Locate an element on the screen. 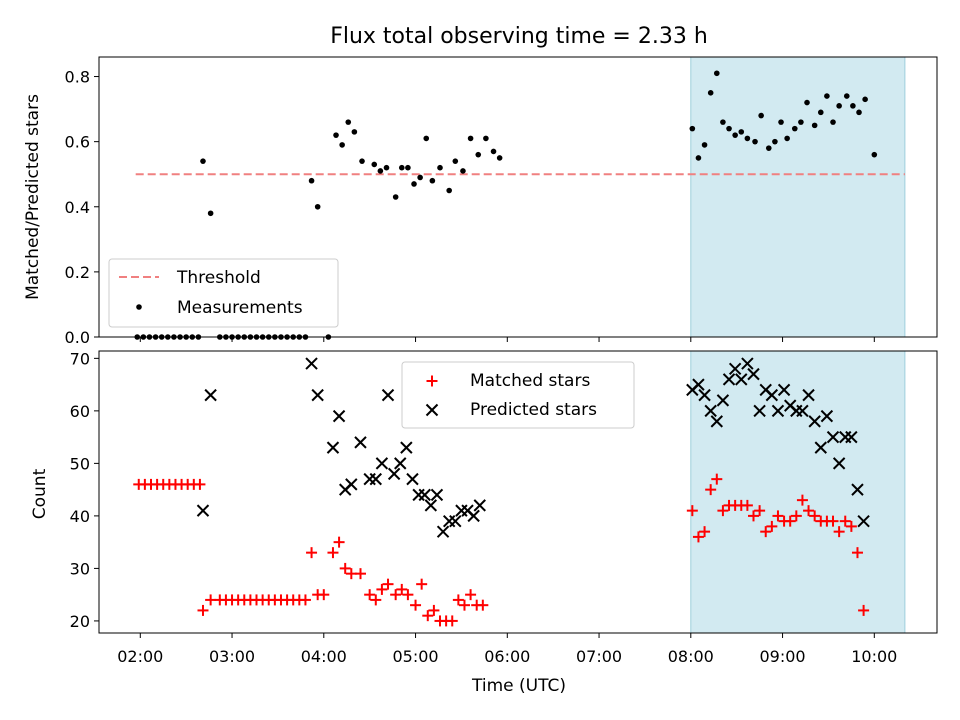  predicted-point-55-b is located at coordinates (857, 489).